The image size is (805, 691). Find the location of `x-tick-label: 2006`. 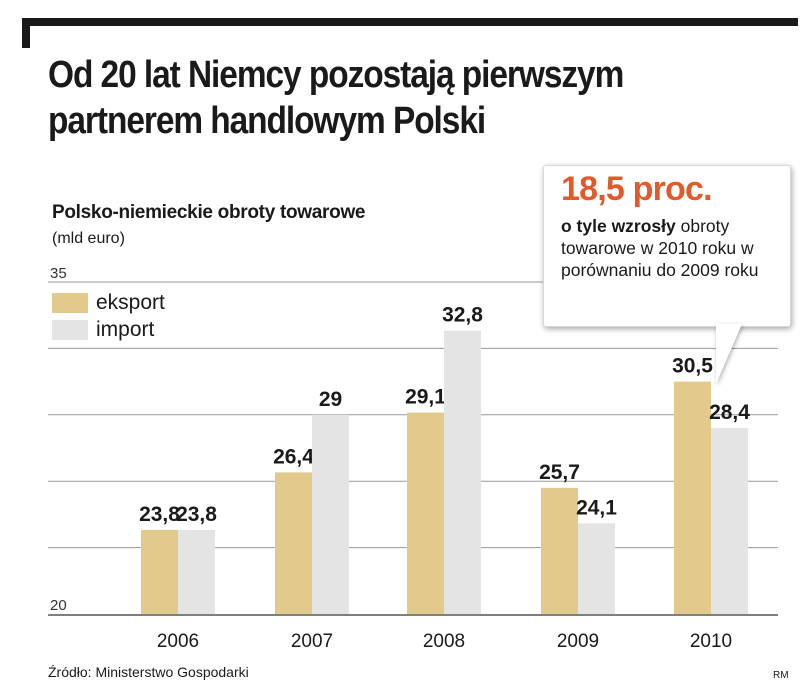

x-tick-label: 2006 is located at coordinates (178, 641).